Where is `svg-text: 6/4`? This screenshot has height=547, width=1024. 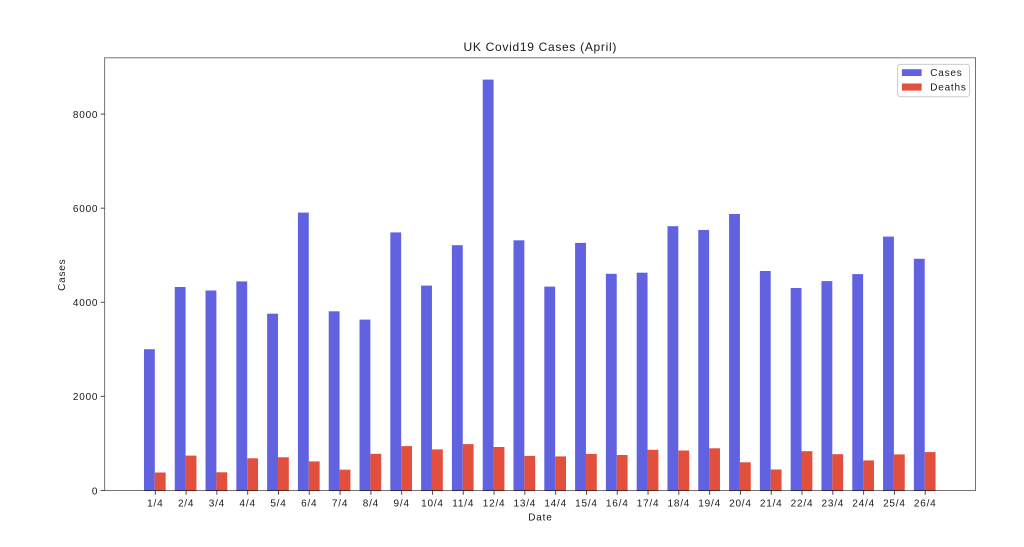 svg-text: 6/4 is located at coordinates (309, 504).